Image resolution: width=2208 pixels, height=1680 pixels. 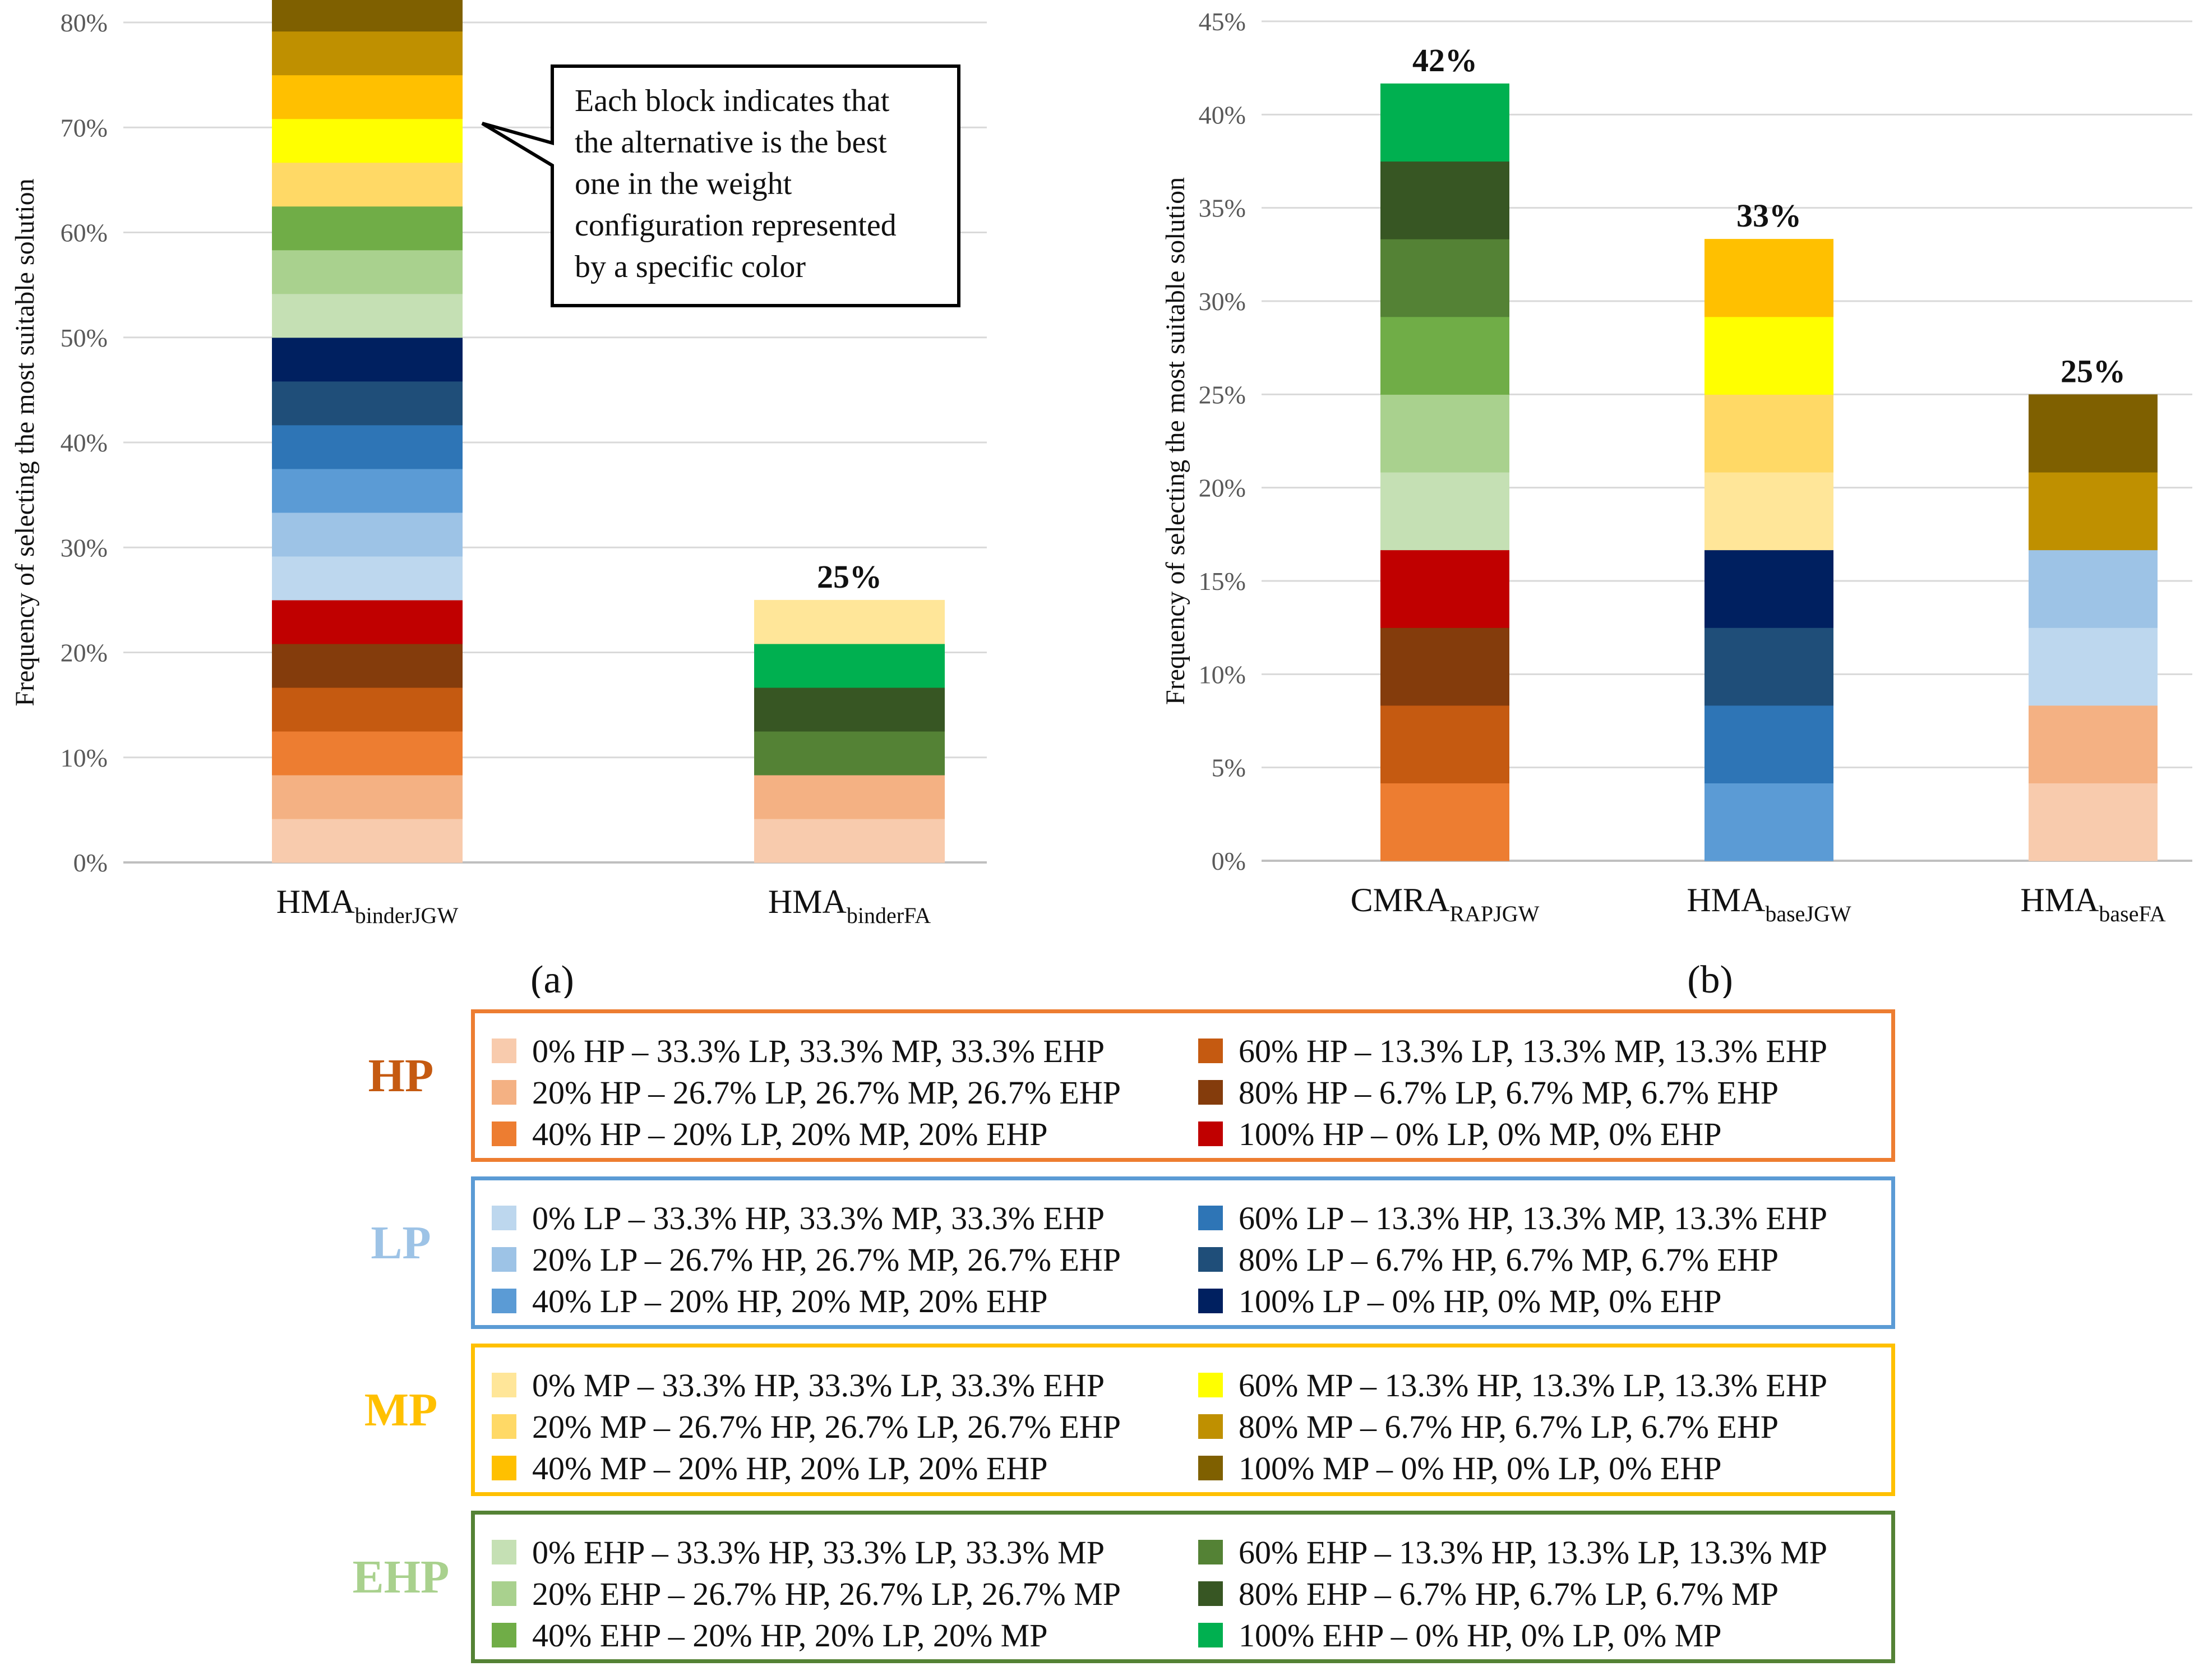 What do you see at coordinates (2093, 511) in the screenshot?
I see `bar-segment-mp80` at bounding box center [2093, 511].